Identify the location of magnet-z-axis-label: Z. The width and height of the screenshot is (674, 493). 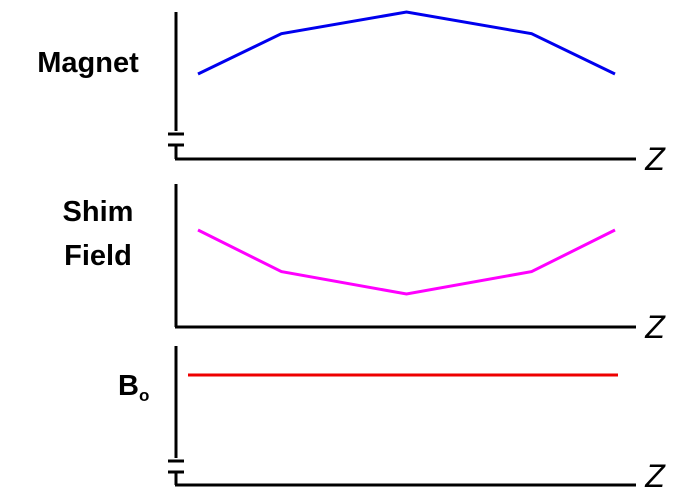
(655, 159).